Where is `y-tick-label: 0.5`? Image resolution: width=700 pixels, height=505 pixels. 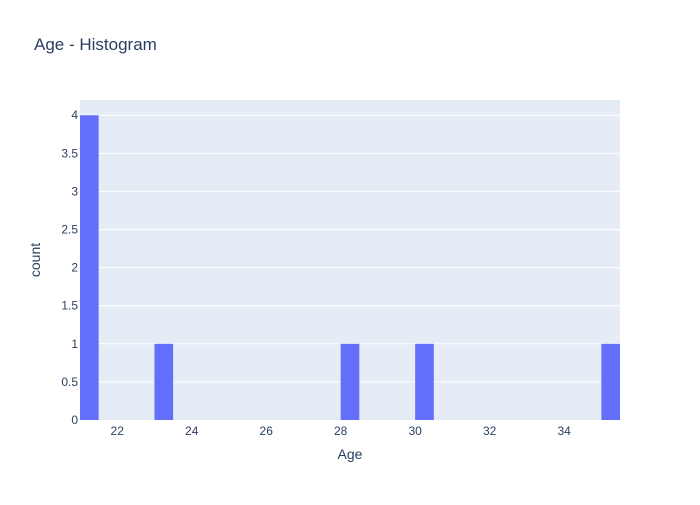
y-tick-label: 0.5 is located at coordinates (69, 382).